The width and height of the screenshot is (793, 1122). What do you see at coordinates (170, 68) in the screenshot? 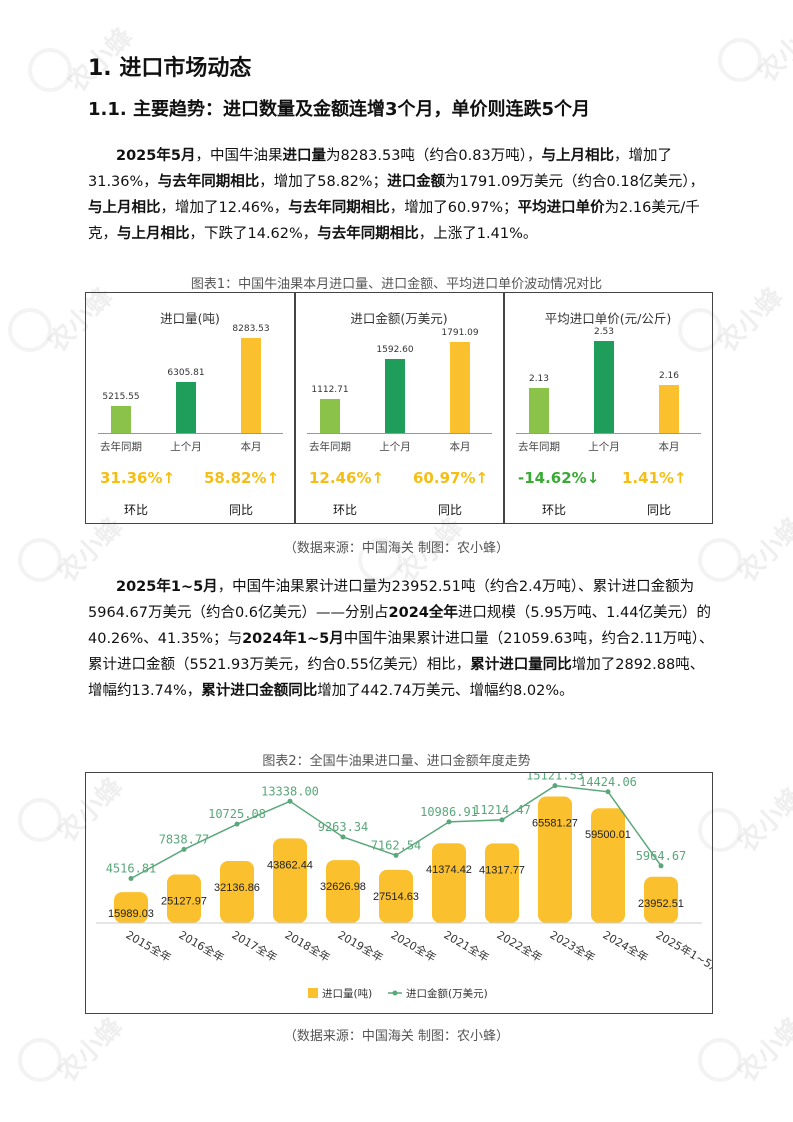
I see `section-heading: 1. 进口市场动态` at bounding box center [170, 68].